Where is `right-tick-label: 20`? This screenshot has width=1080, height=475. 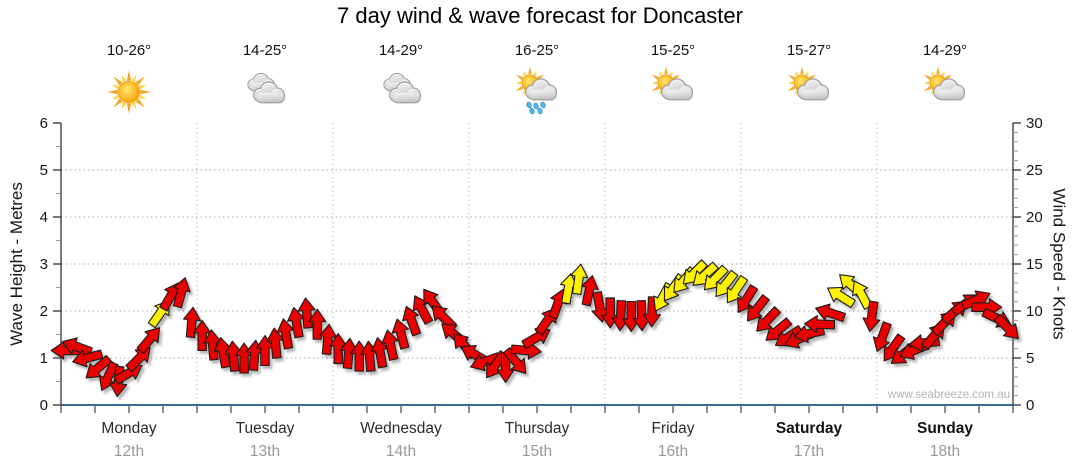
right-tick-label: 20 is located at coordinates (1034, 217).